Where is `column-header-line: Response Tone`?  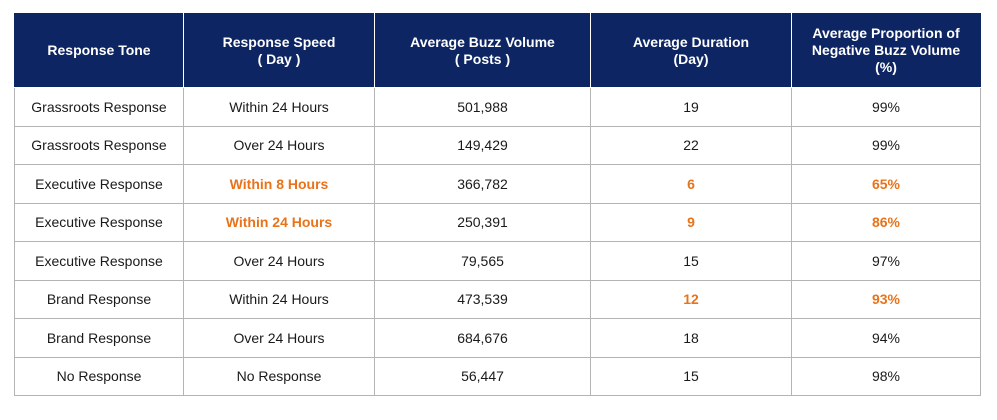 column-header-line: Response Tone is located at coordinates (99, 50).